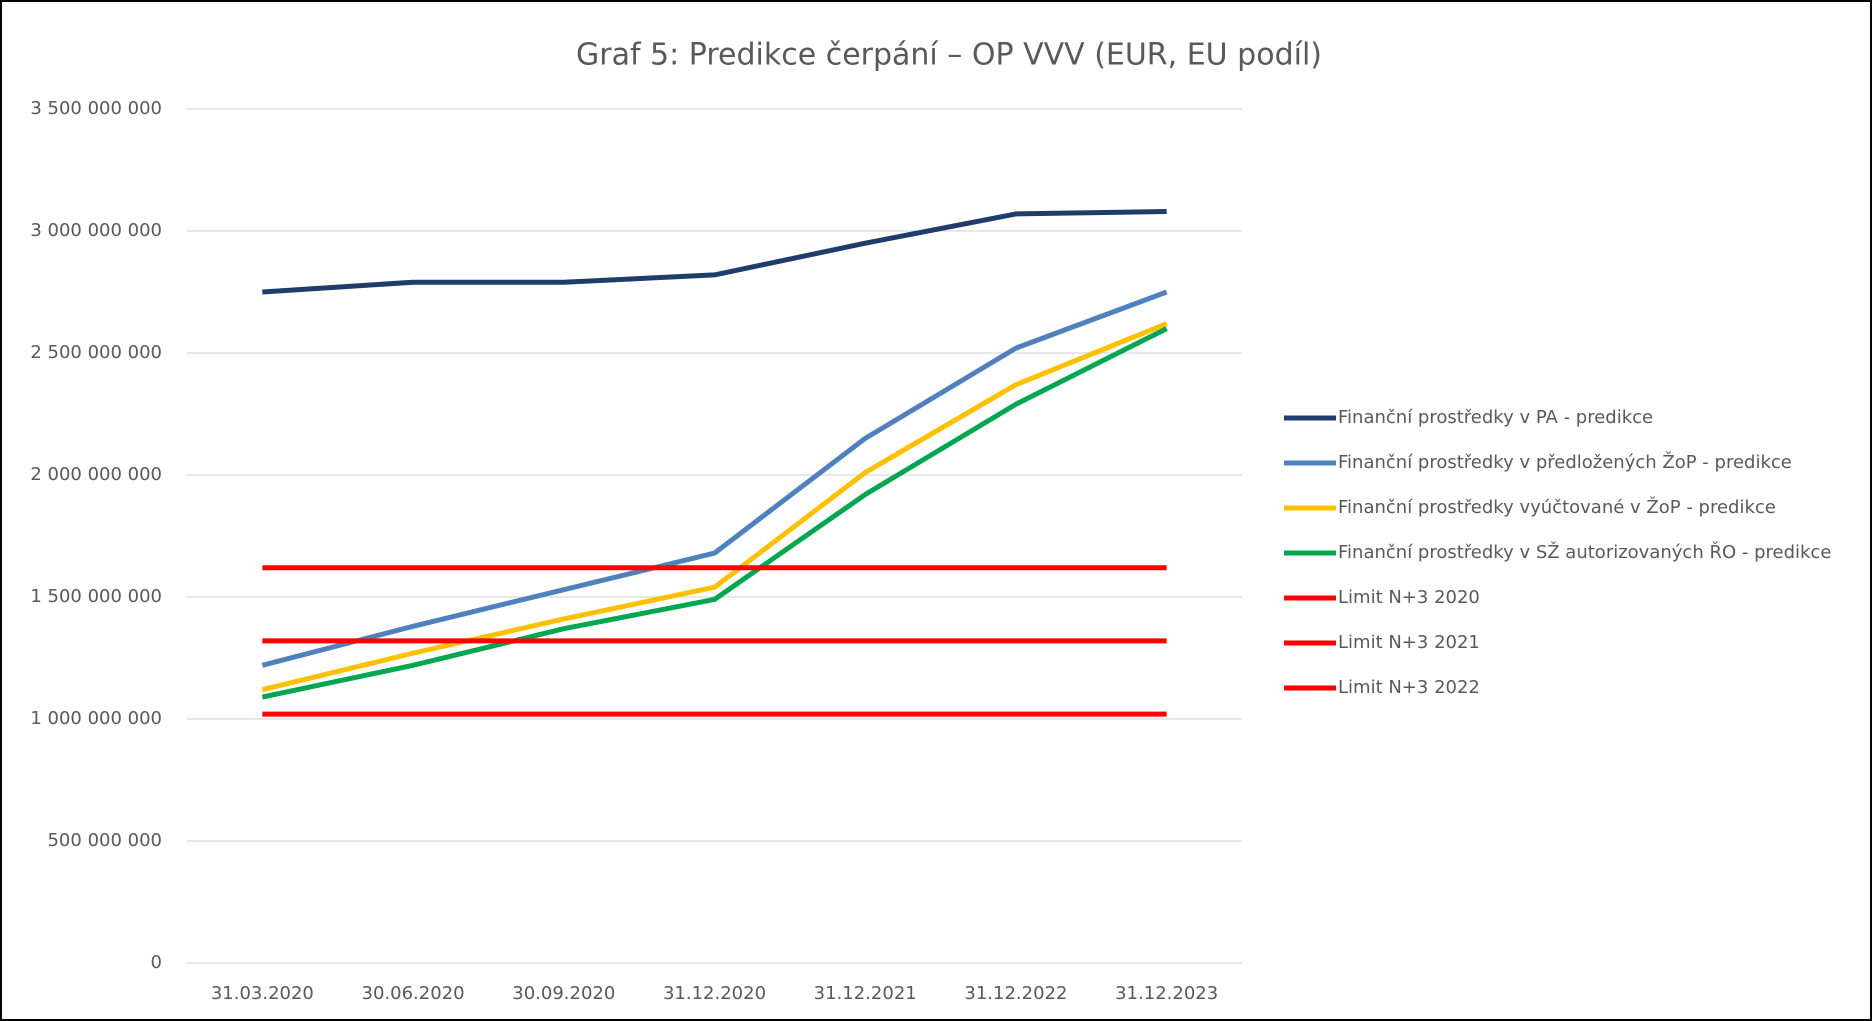 This screenshot has width=1872, height=1021. I want to click on y-tick-label: 500 000 000, so click(104, 840).